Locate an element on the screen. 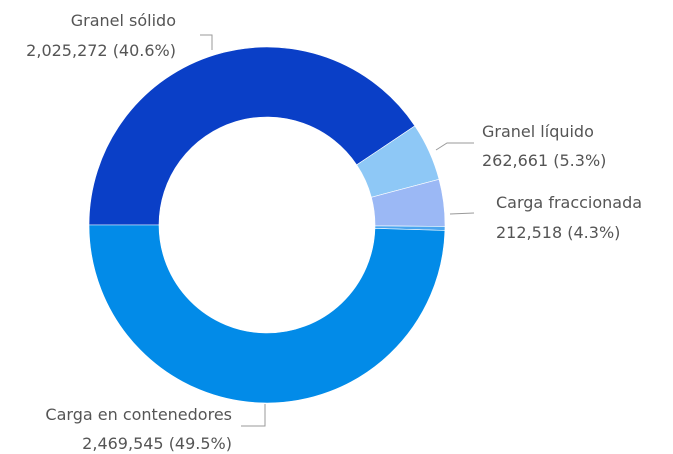 This screenshot has height=454, width=673. slice-value-label: 212,518 (4.3%) is located at coordinates (558, 232).